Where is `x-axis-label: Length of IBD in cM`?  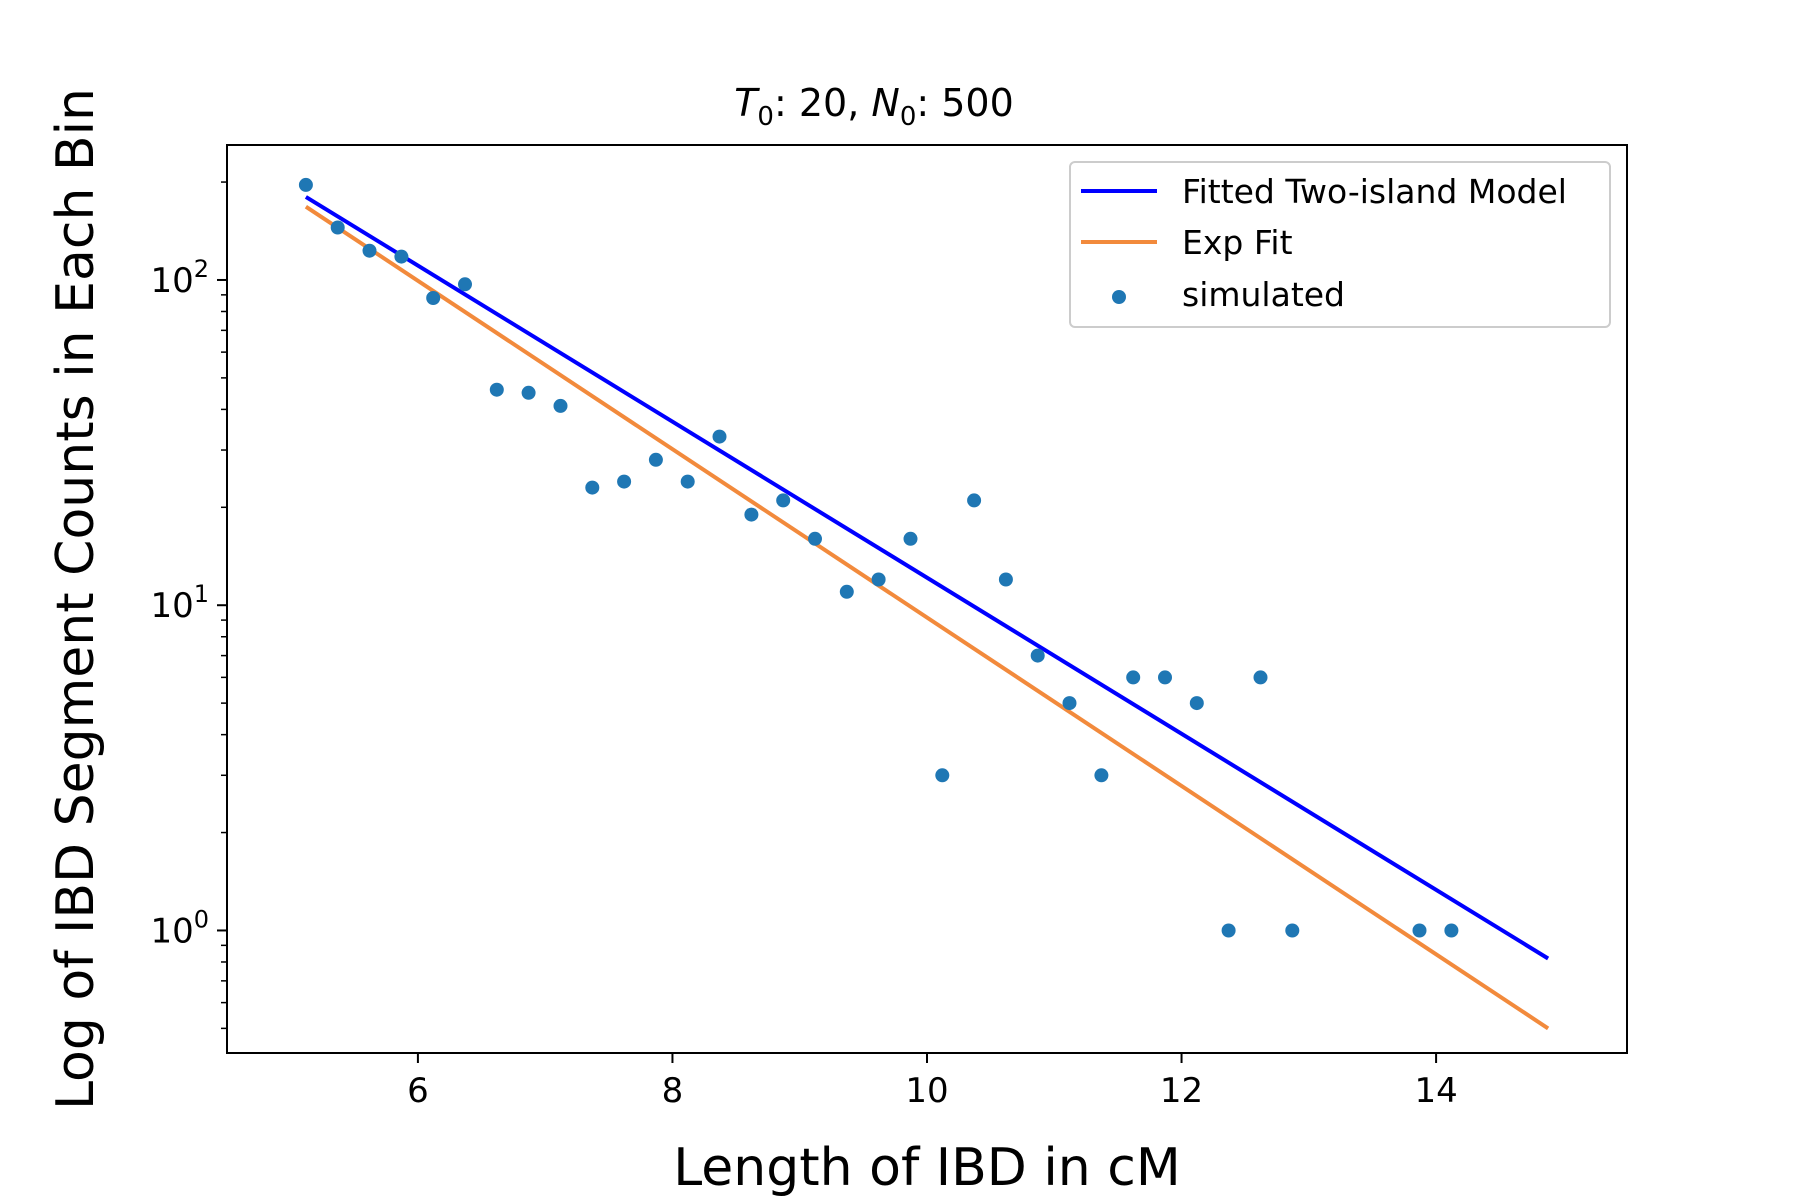
x-axis-label: Length of IBD in cM is located at coordinates (927, 1168).